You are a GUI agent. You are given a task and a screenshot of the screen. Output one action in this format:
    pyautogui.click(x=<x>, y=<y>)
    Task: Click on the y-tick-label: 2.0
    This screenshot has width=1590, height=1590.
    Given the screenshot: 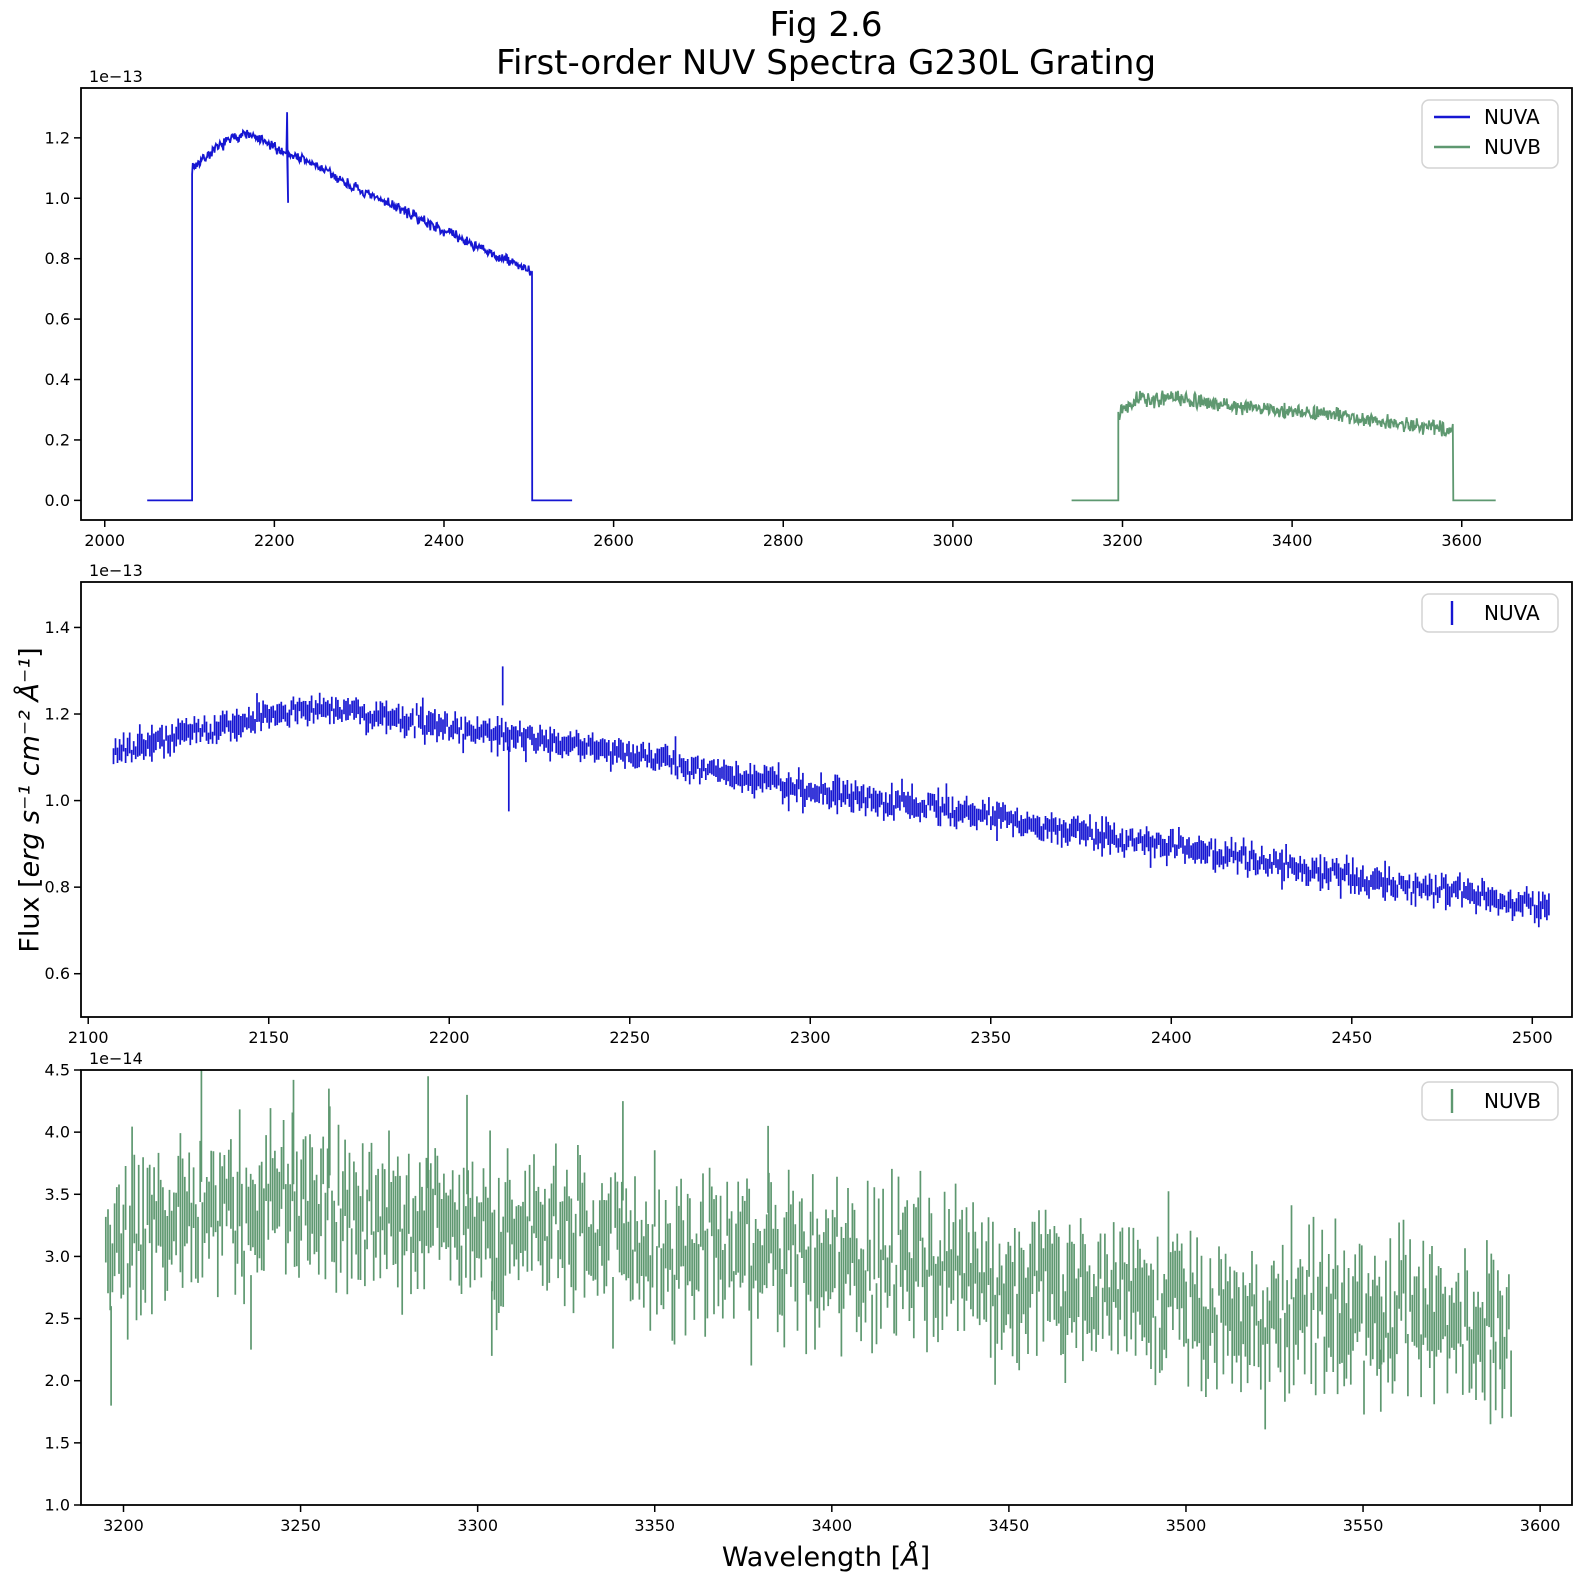 What is the action you would take?
    pyautogui.click(x=57, y=1380)
    